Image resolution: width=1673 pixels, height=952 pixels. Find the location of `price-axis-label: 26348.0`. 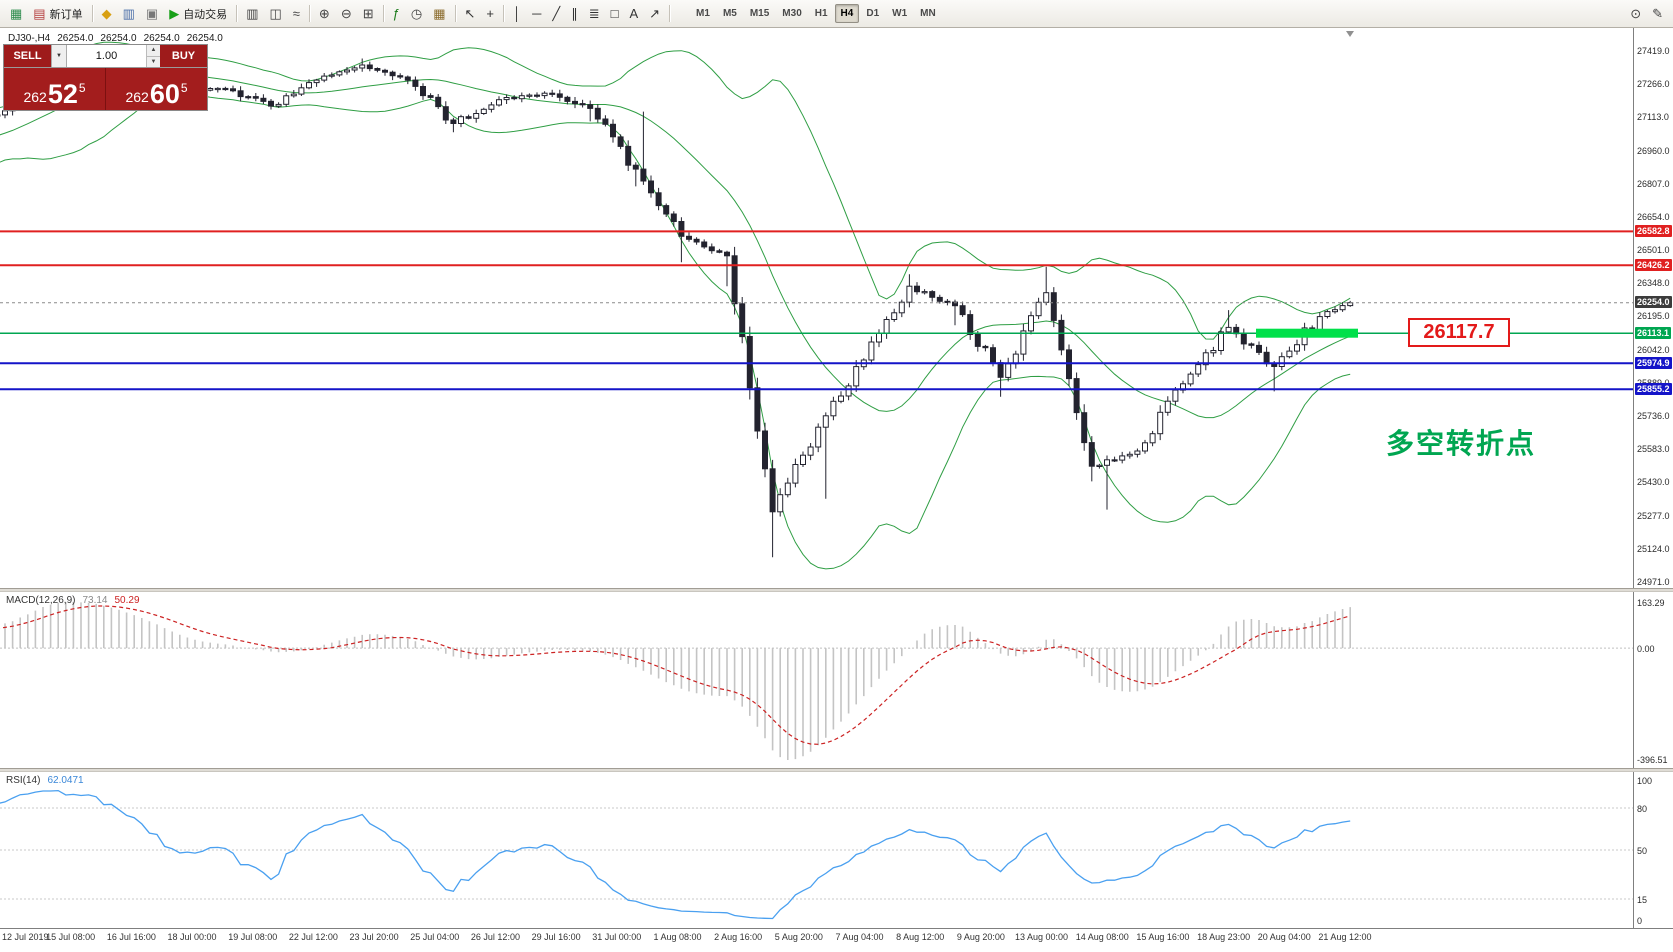

price-axis-label: 26348.0 is located at coordinates (1653, 283).